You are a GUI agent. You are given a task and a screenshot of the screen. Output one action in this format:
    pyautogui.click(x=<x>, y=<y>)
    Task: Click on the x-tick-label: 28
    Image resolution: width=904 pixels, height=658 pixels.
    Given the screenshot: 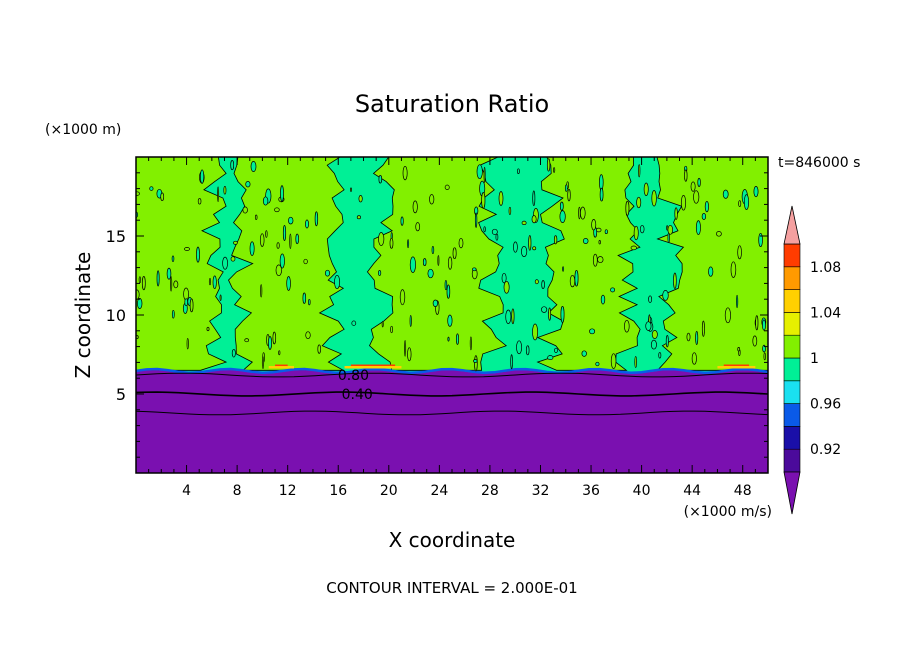 What is the action you would take?
    pyautogui.click(x=490, y=491)
    